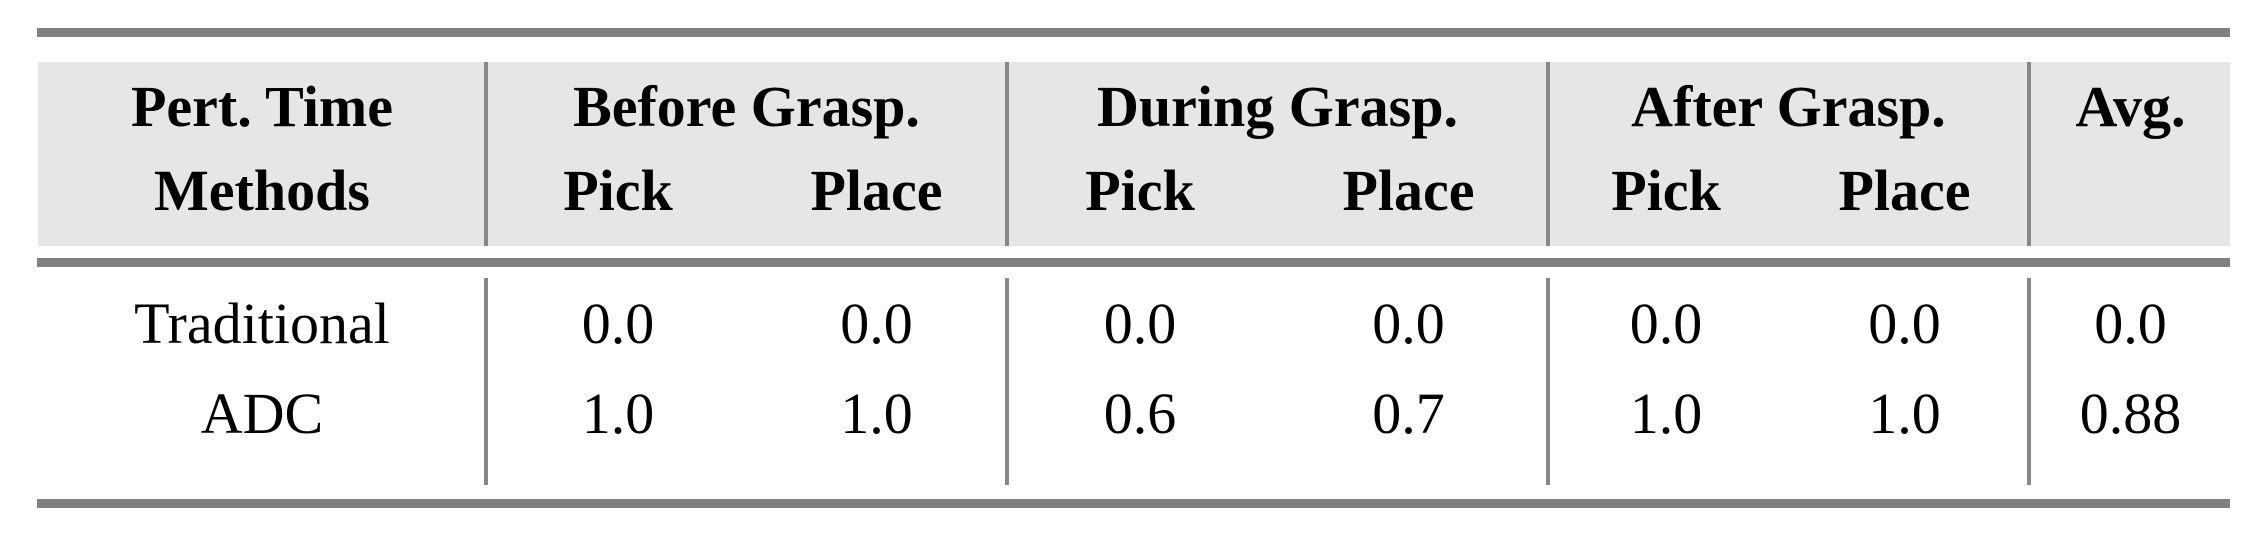 This screenshot has height=542, width=2258. I want to click on table-row: ADC, so click(262, 413).